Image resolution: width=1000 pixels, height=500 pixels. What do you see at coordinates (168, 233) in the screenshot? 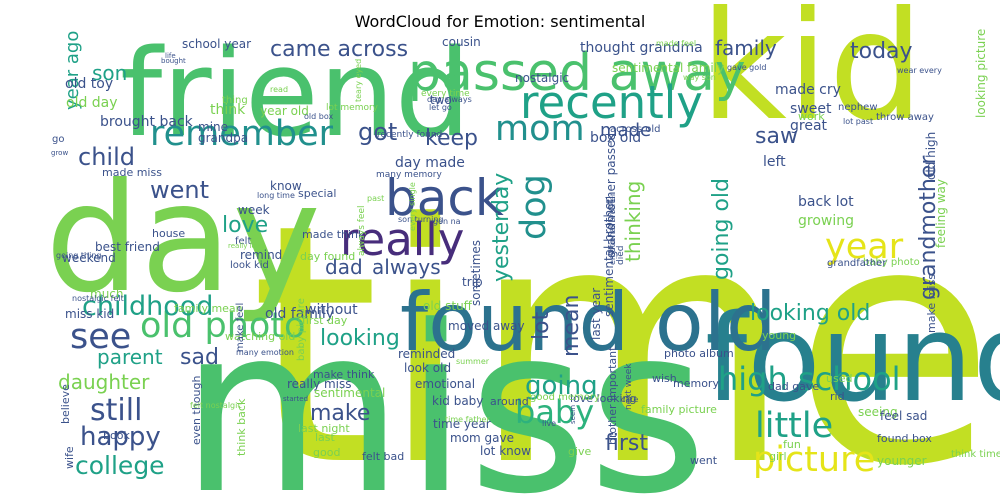
I see `word-house: house` at bounding box center [168, 233].